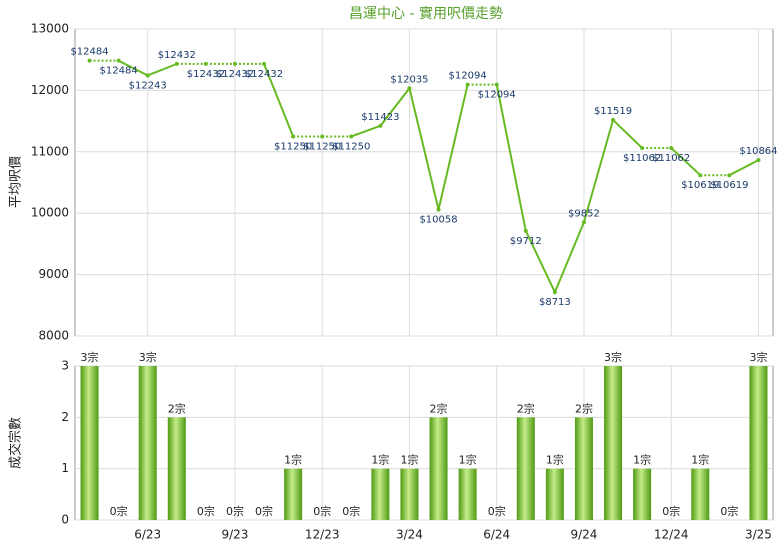 The width and height of the screenshot is (780, 550). What do you see at coordinates (234, 535) in the screenshot?
I see `x-tick-label: 9/23` at bounding box center [234, 535].